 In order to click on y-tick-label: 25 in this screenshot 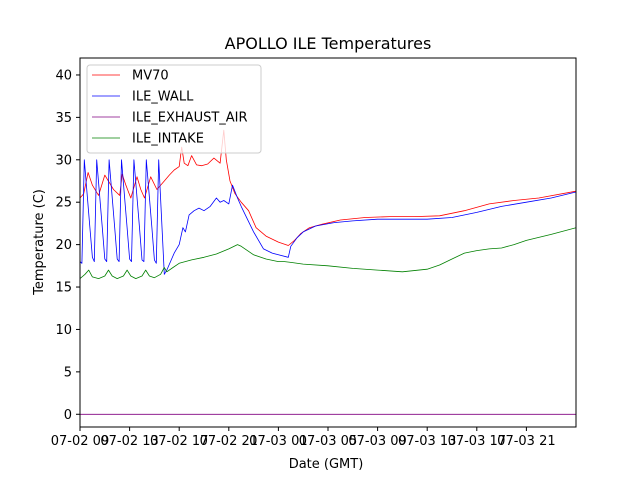, I will do `click(63, 203)`.